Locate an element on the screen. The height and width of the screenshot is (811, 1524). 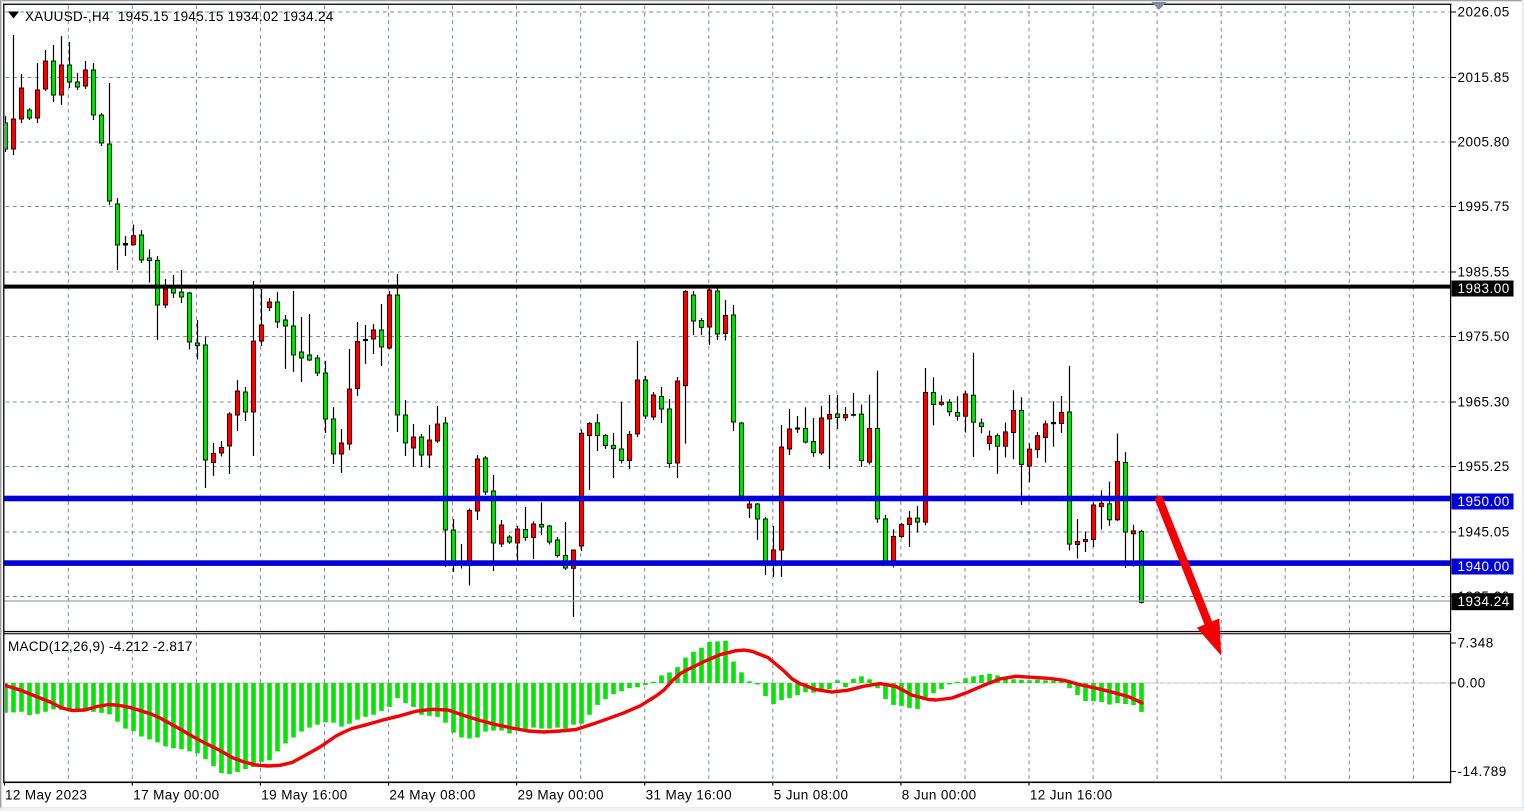
svg-text: 2015.85 is located at coordinates (1484, 77).